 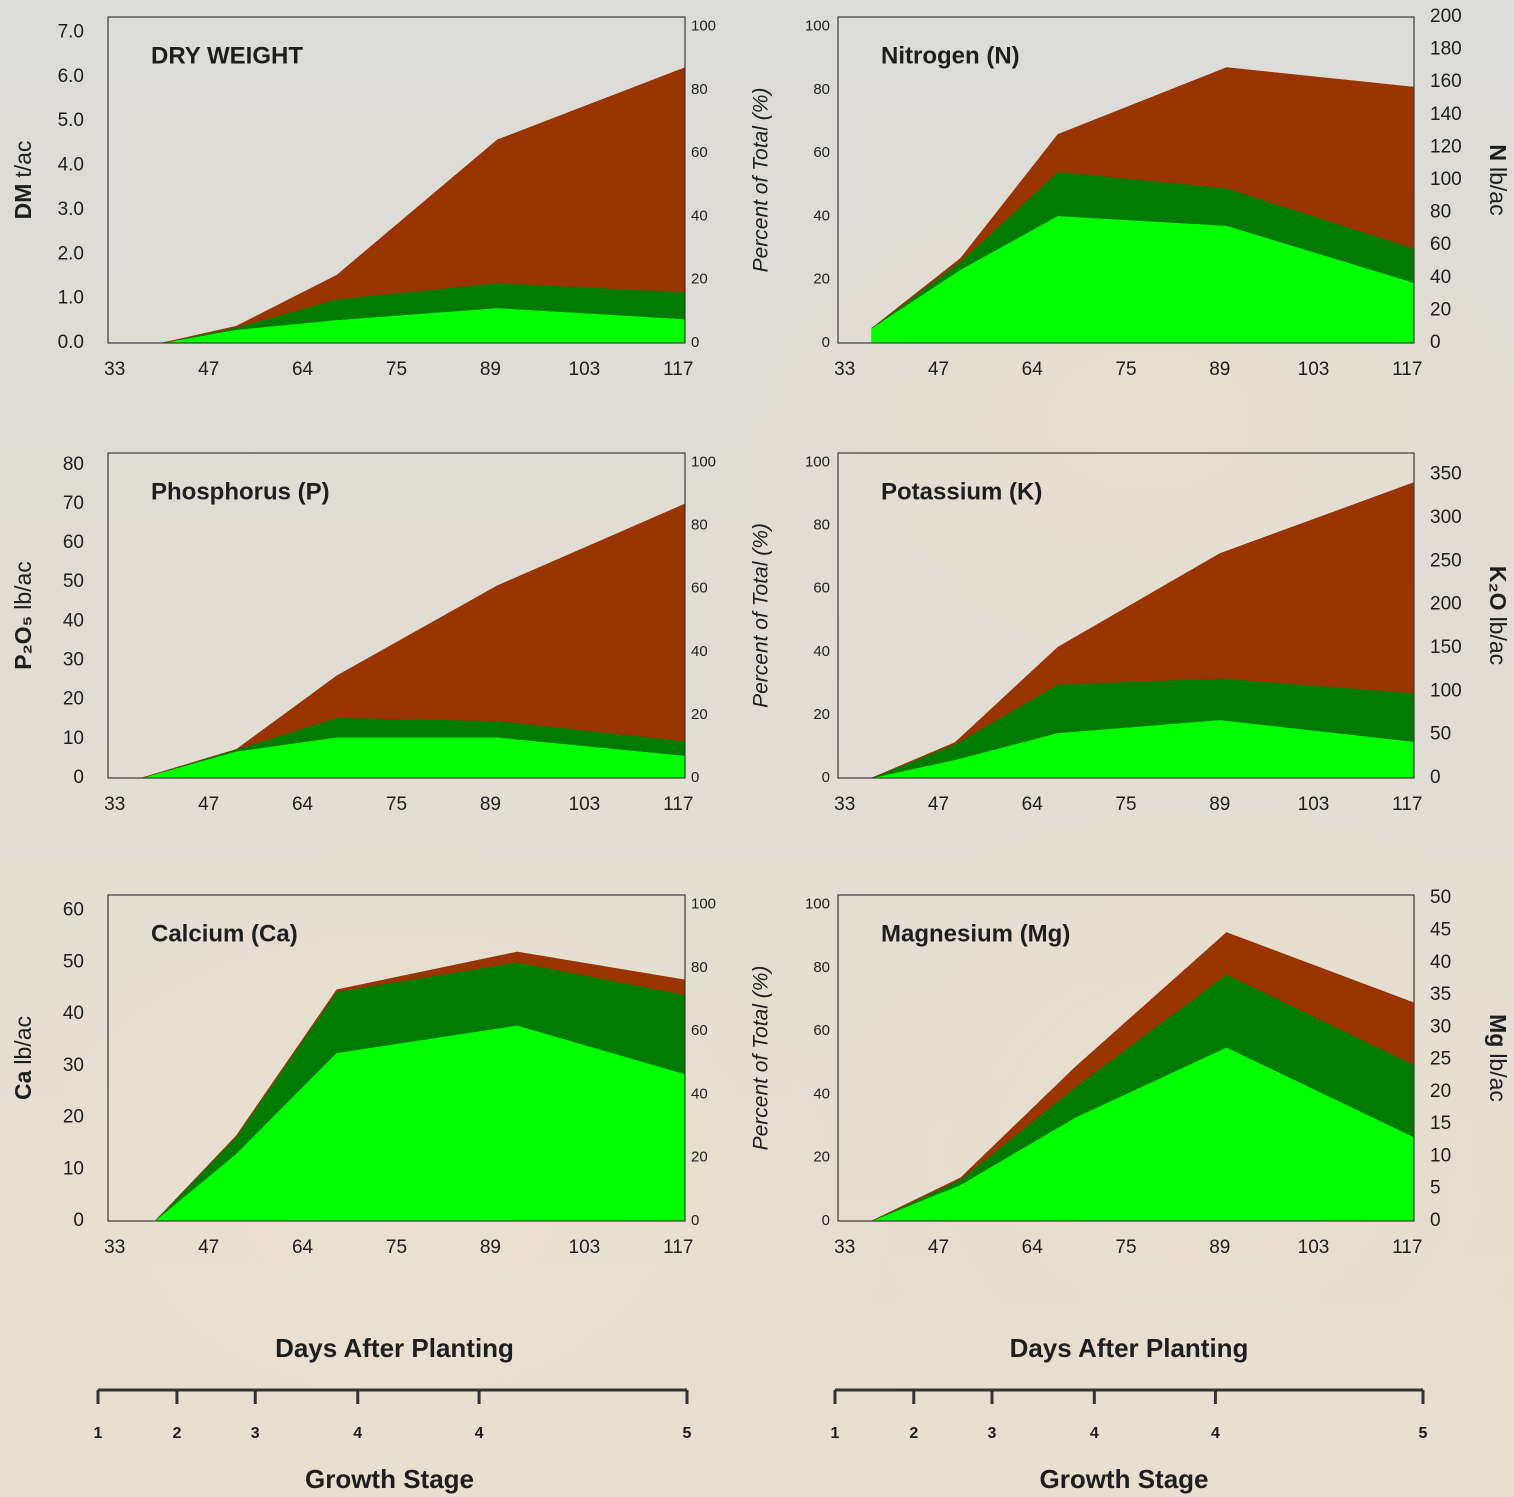 What do you see at coordinates (71, 253) in the screenshot?
I see `y-tick-label: 2.0` at bounding box center [71, 253].